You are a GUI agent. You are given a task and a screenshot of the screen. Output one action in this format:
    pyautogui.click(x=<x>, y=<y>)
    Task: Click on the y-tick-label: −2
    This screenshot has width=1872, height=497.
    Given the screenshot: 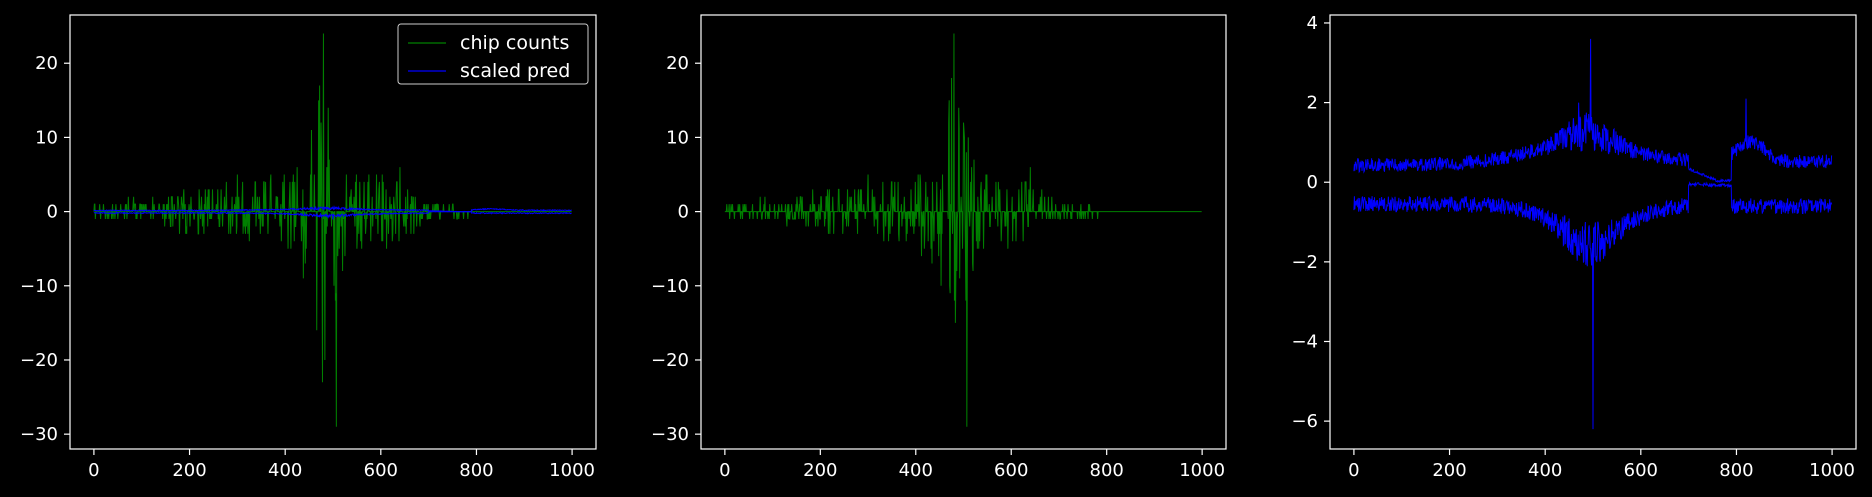 What is the action you would take?
    pyautogui.click(x=1304, y=262)
    